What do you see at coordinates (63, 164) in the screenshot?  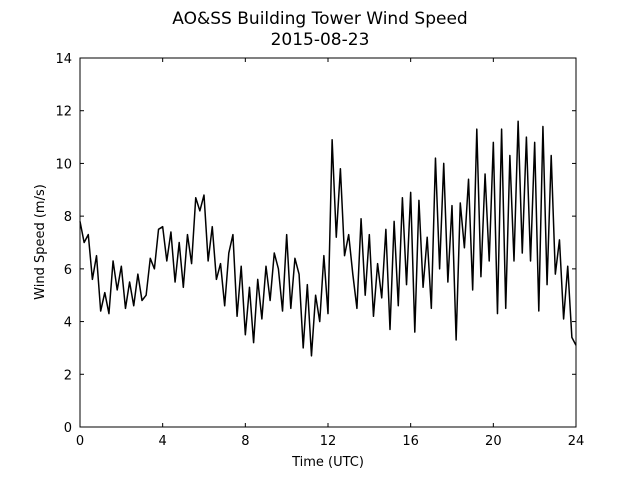 I see `y-tick-label: 10` at bounding box center [63, 164].